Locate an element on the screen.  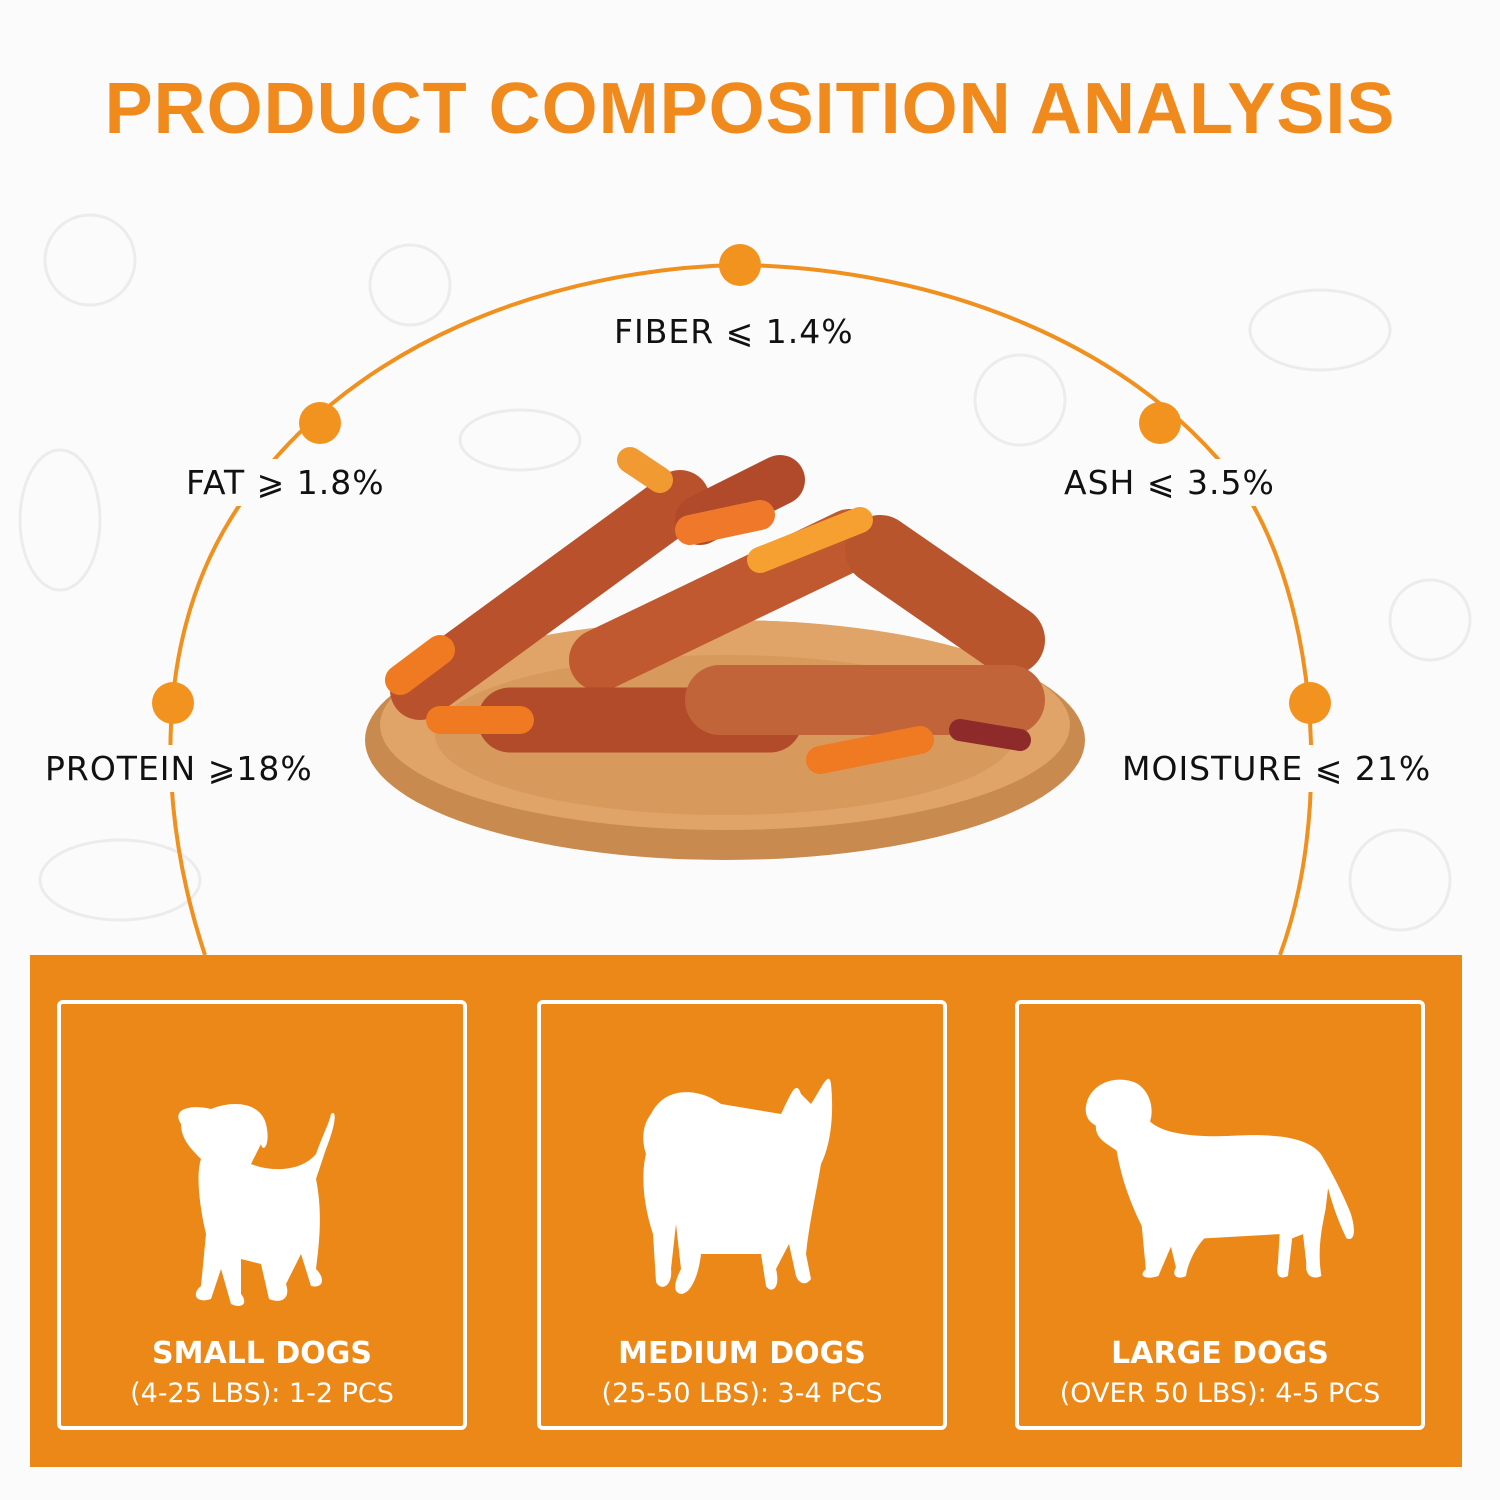
small-dog-icon is located at coordinates (256, 1205).